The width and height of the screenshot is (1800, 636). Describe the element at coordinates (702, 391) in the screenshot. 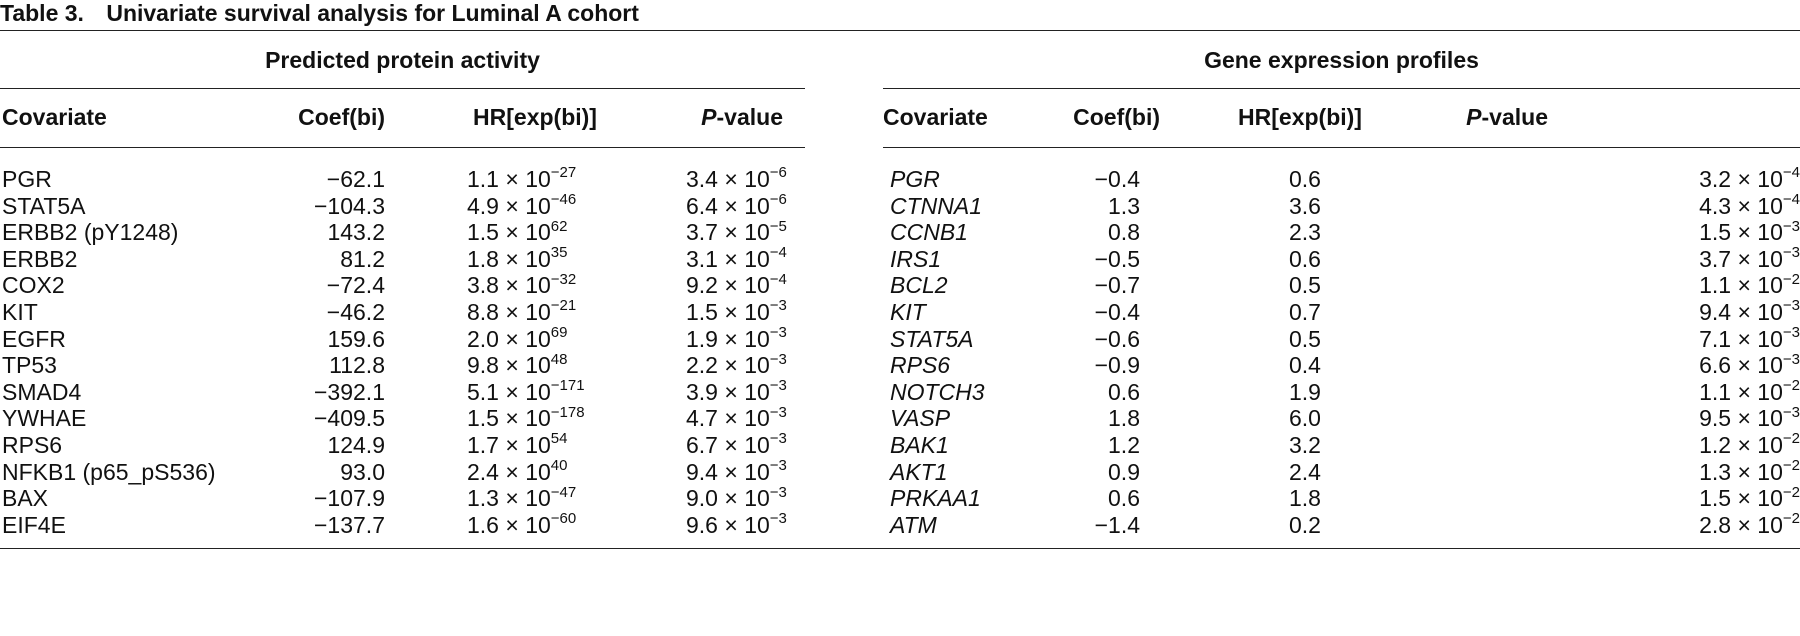

I see `mantissa: 3.9` at that location.